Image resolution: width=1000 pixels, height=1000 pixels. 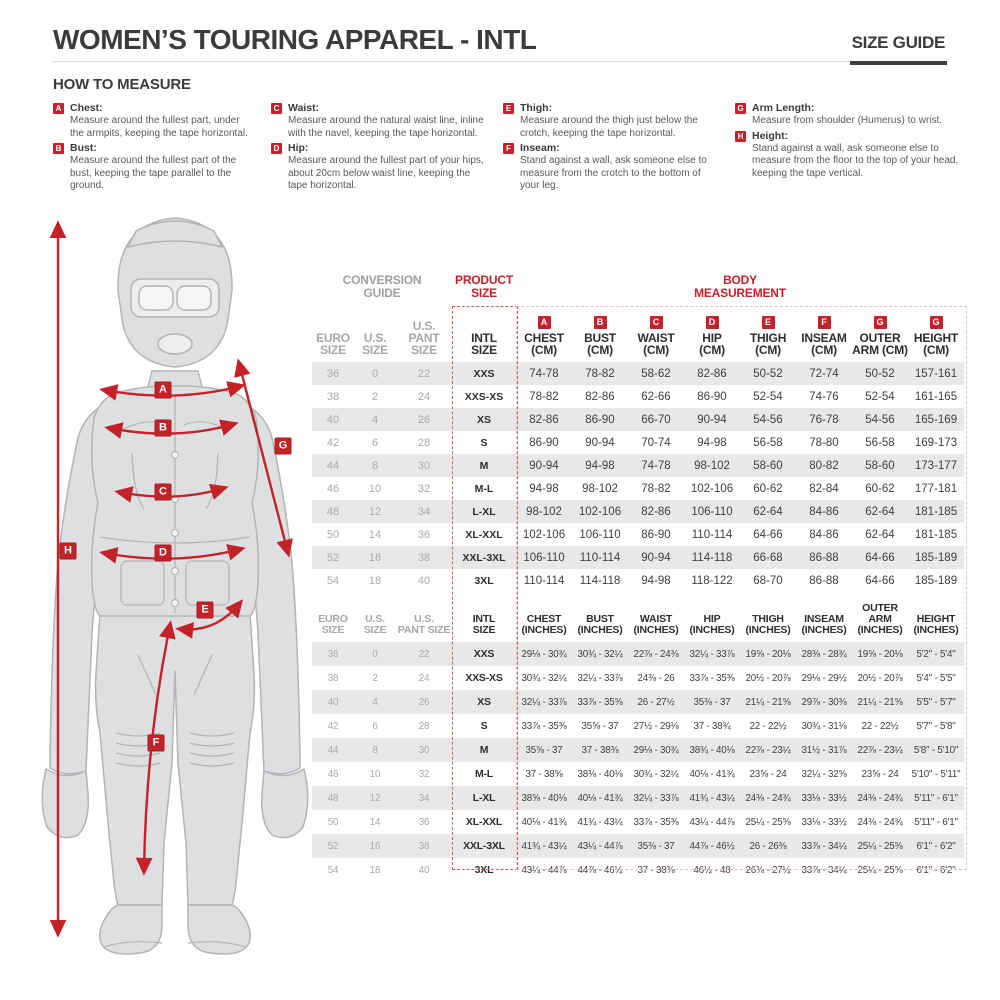 What do you see at coordinates (424, 419) in the screenshot?
I see `size-cell: 26` at bounding box center [424, 419].